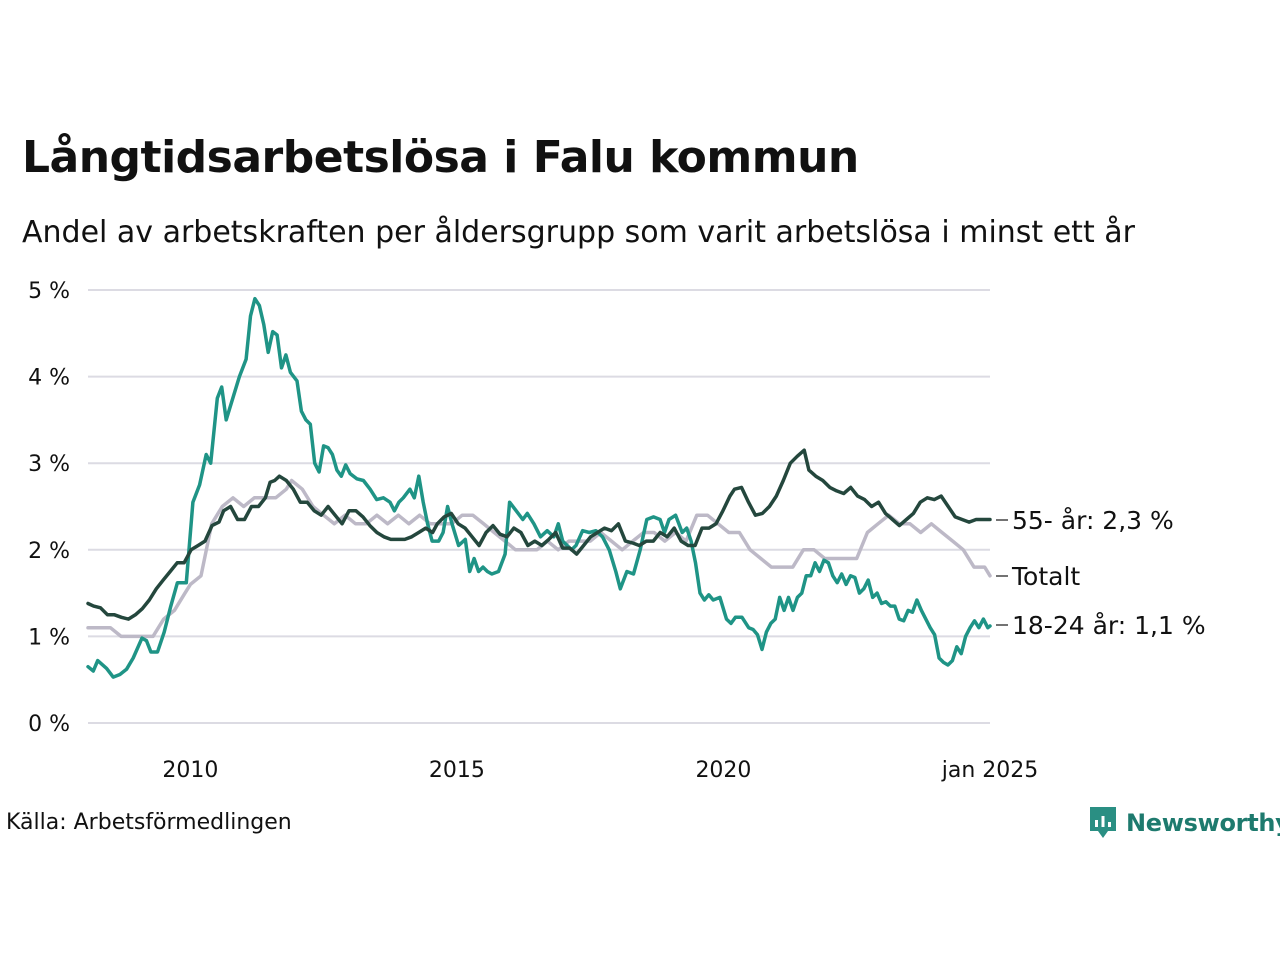 The width and height of the screenshot is (1280, 960). I want to click on x-axis-ticks: 2010 2015 2020 jan 2025, so click(600, 770).